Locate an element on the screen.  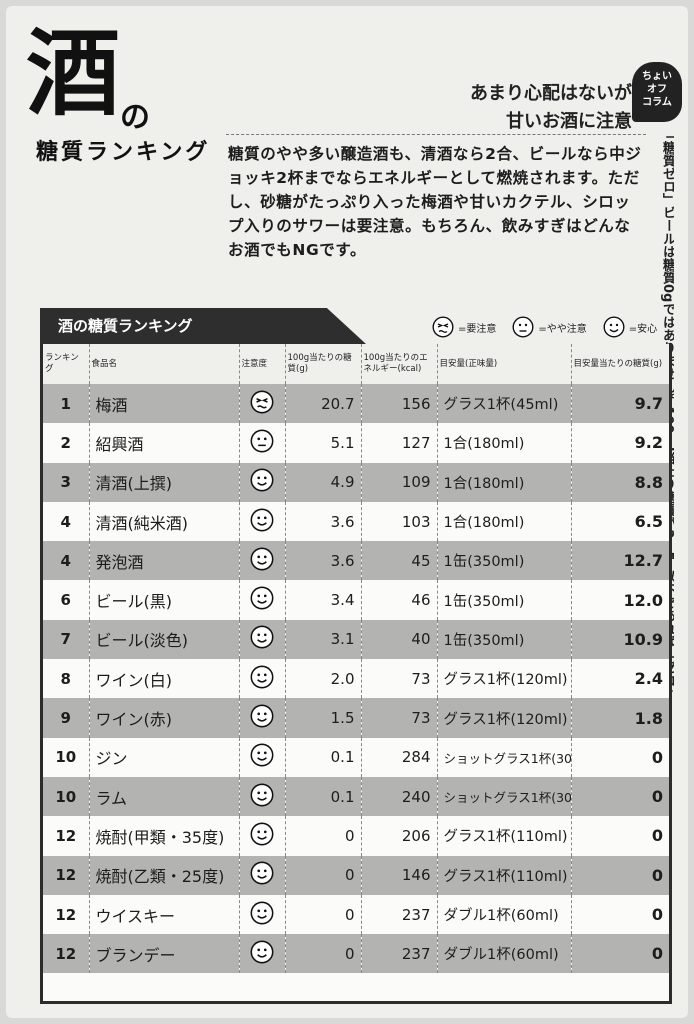
col-sugar-serving: 目安量当たりの糖質(g) is located at coordinates (620, 364).